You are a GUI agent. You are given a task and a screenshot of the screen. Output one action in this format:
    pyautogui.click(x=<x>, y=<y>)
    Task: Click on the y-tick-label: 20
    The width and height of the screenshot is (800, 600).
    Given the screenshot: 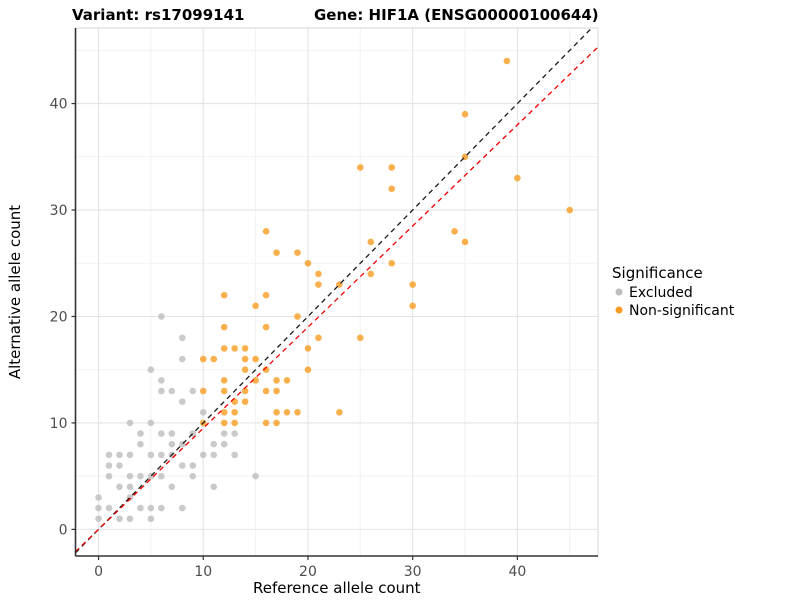 What is the action you would take?
    pyautogui.click(x=59, y=317)
    